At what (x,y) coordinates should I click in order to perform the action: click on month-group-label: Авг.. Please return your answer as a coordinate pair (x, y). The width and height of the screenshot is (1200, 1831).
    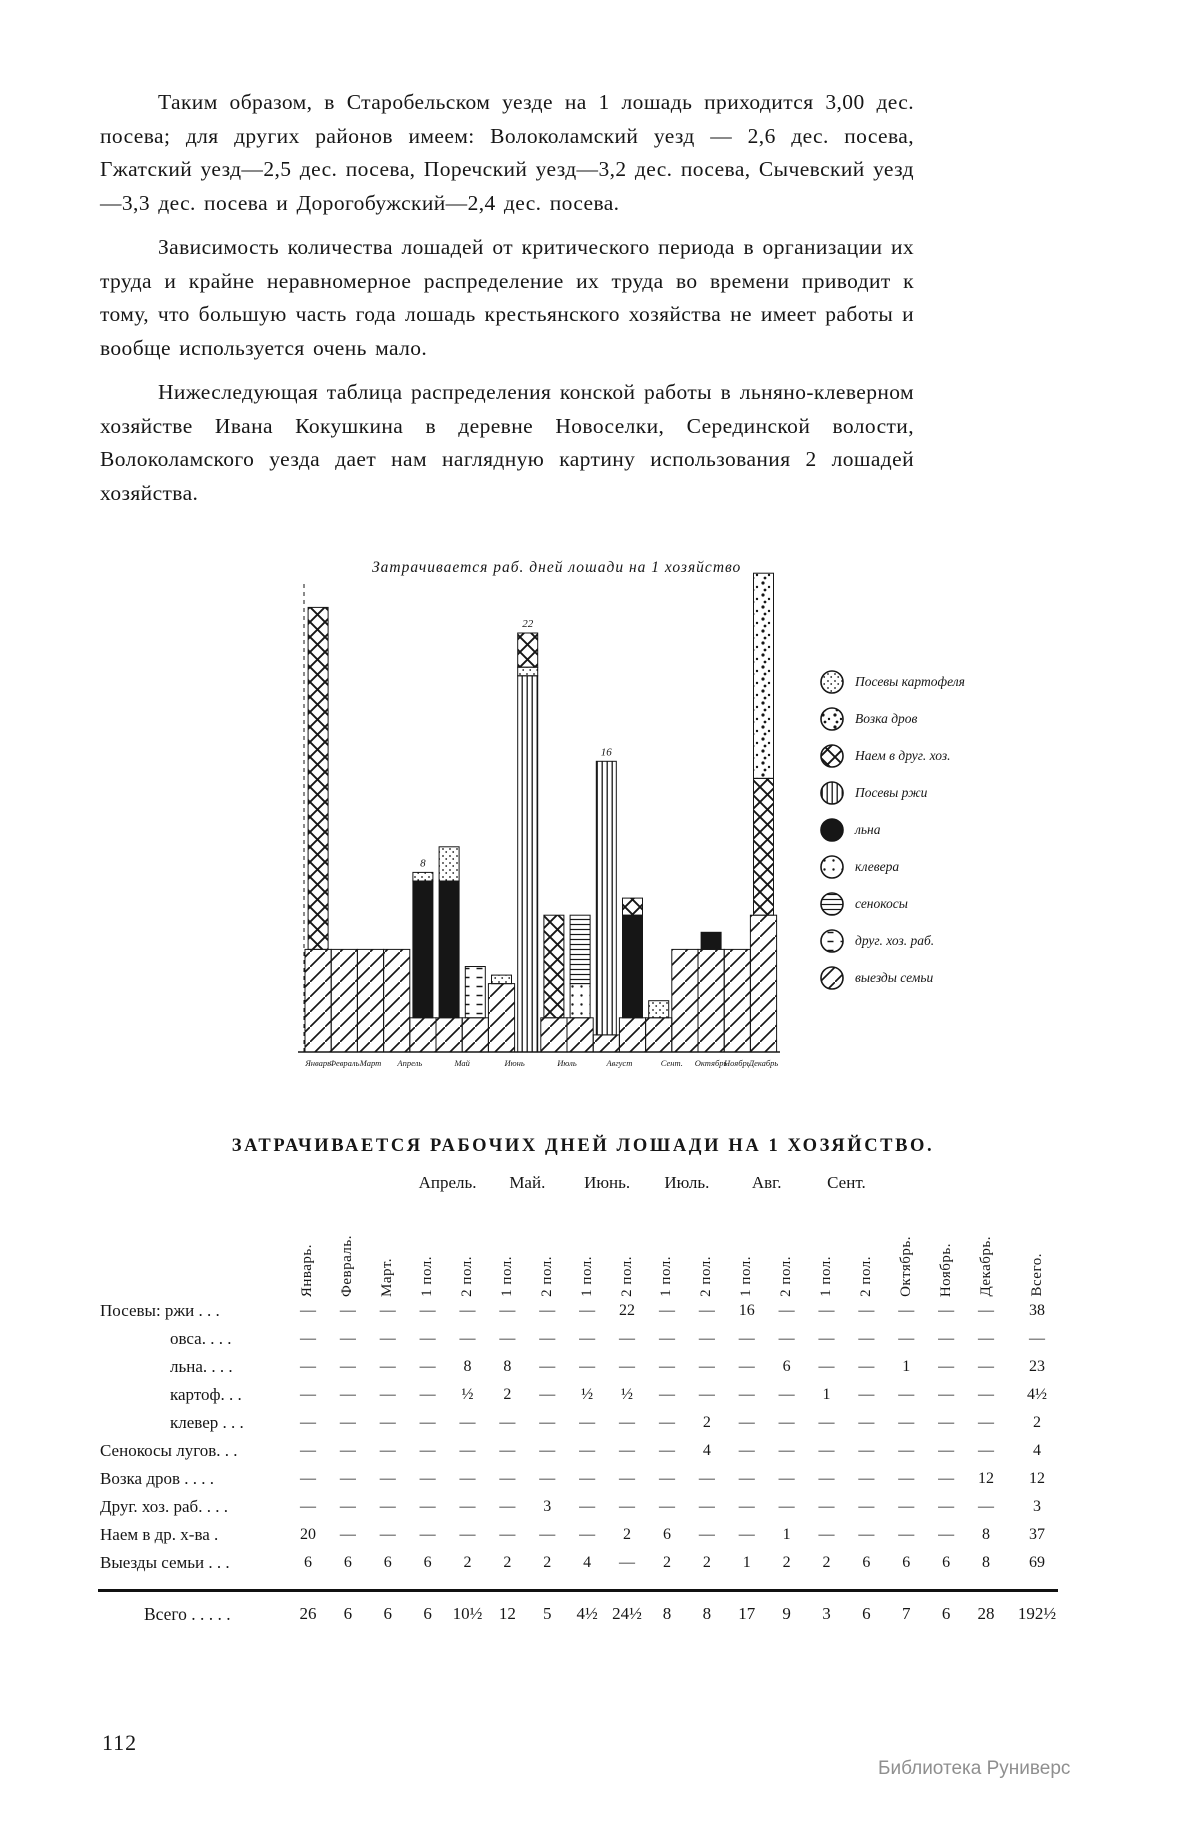
    Looking at the image, I should click on (766, 1182).